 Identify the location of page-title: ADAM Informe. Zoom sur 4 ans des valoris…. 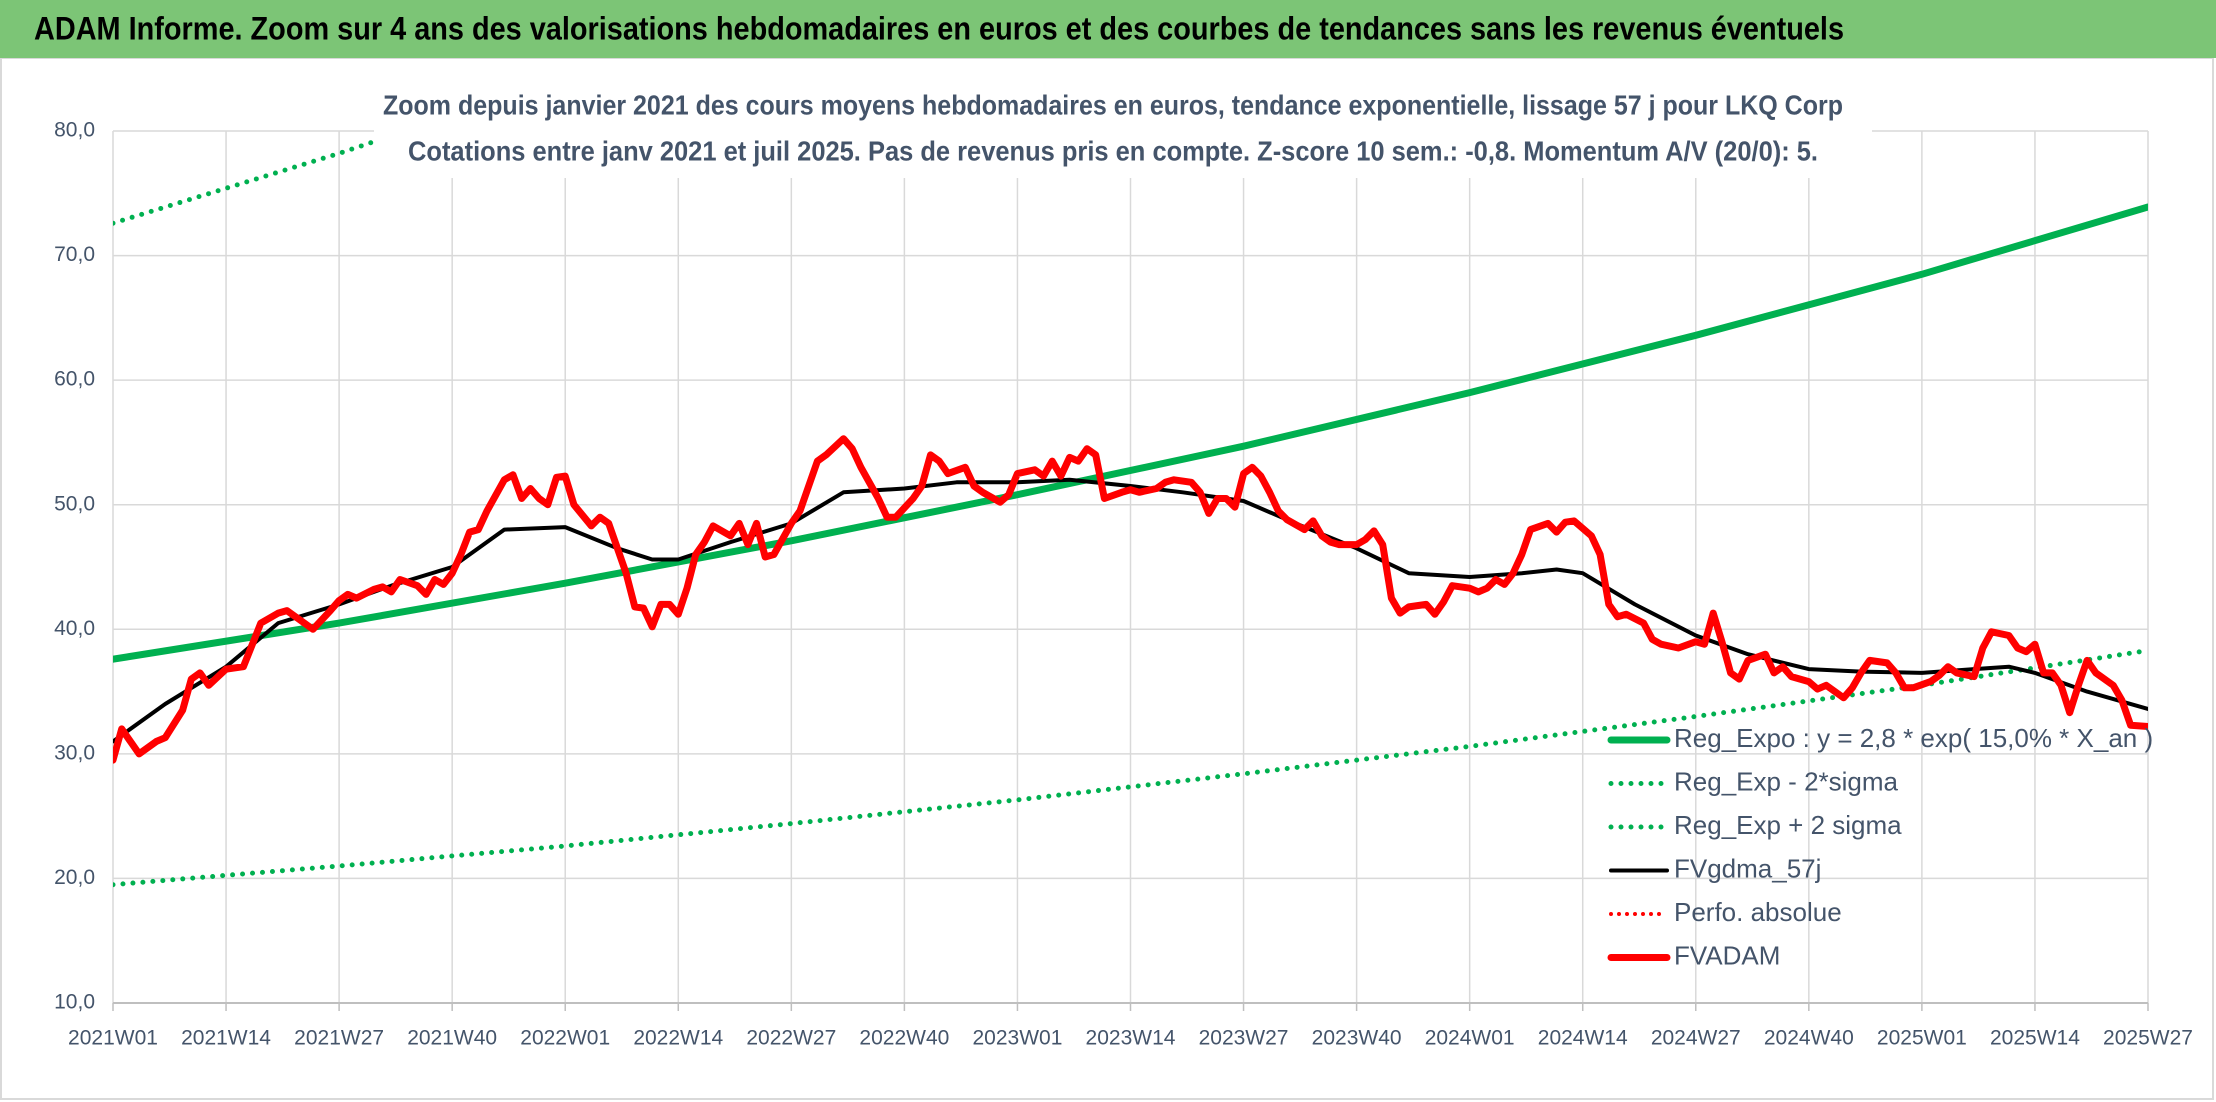
(939, 28).